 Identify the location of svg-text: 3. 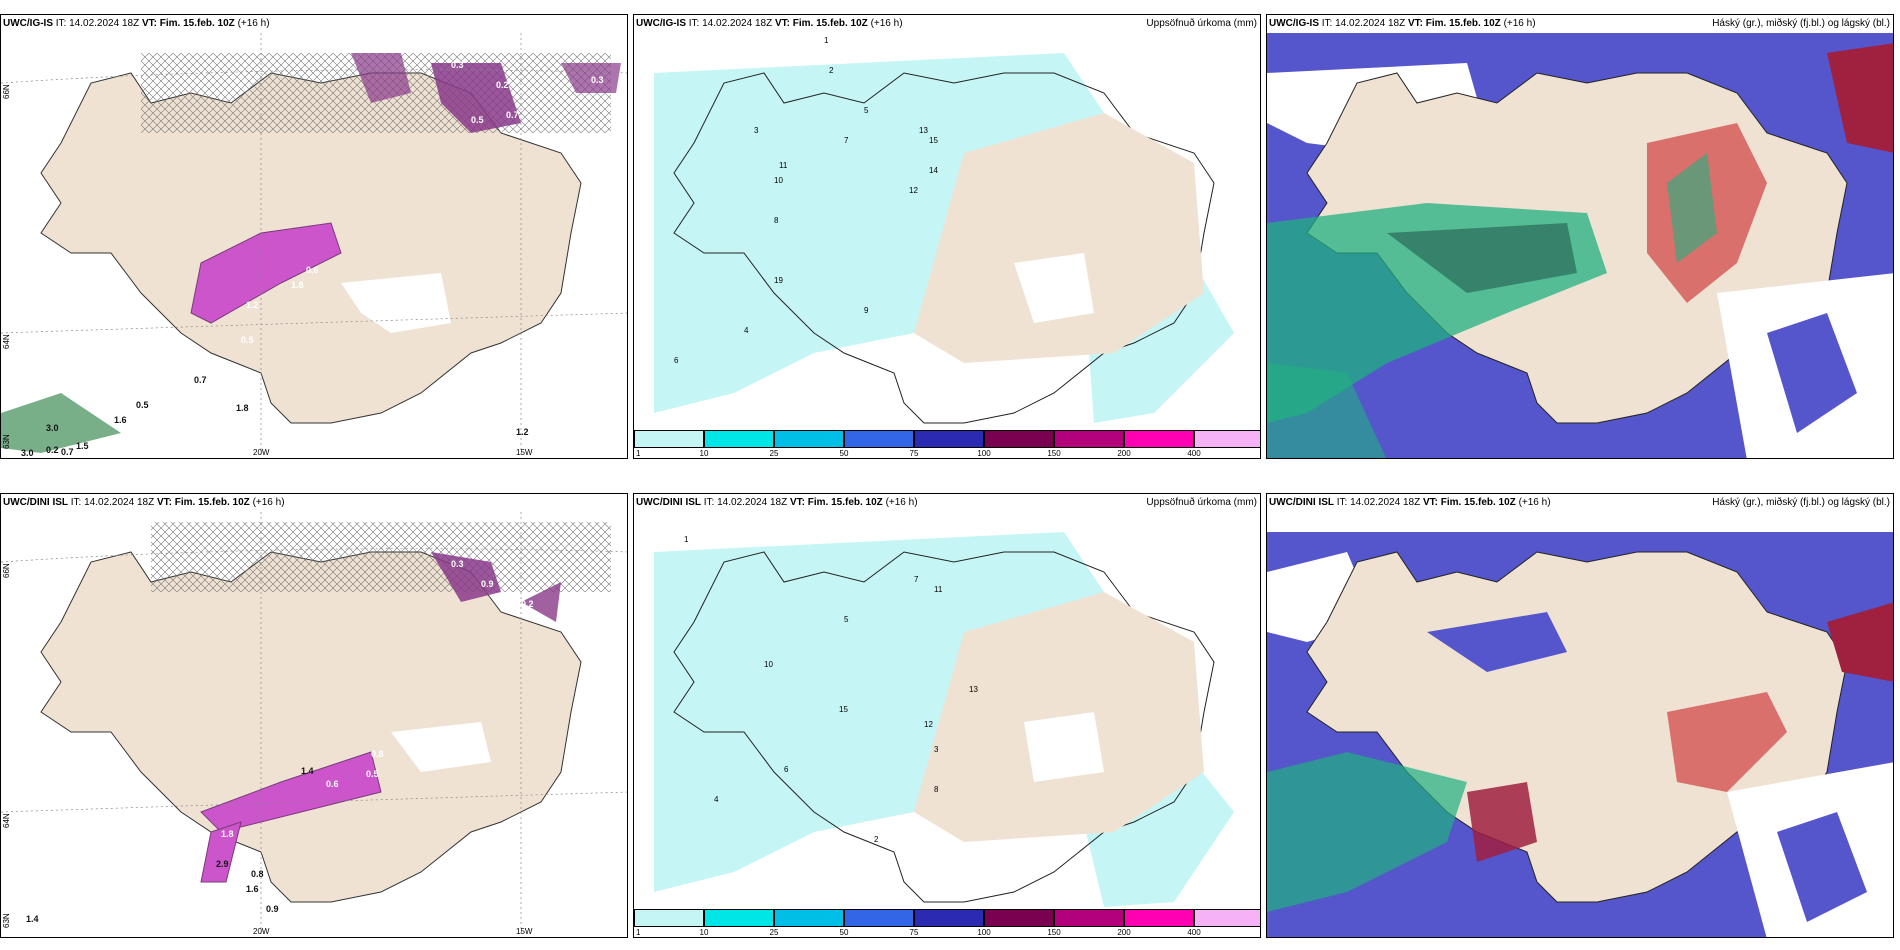
(756, 130).